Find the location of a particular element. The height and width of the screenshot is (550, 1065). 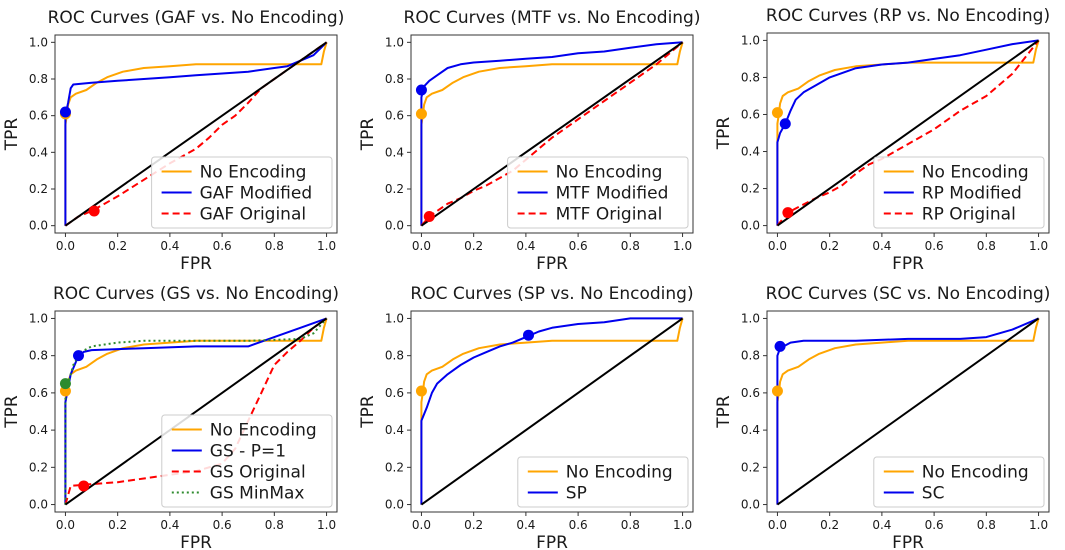

legend-label: GAF Modified is located at coordinates (256, 194).